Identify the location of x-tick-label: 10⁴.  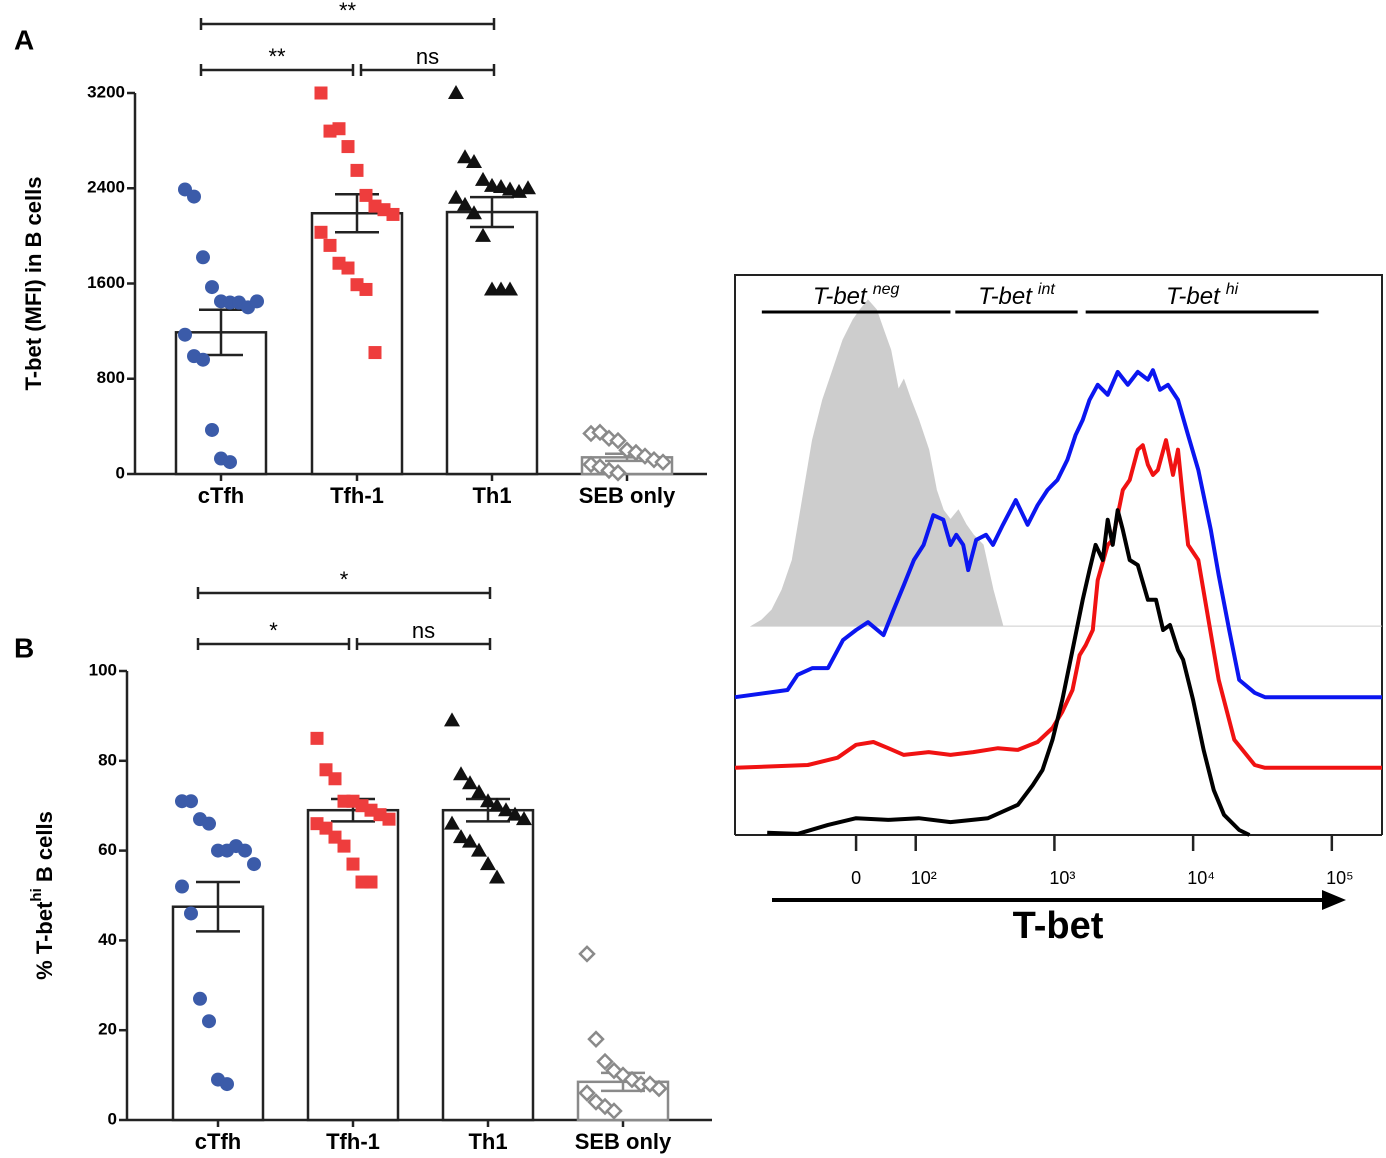
(1201, 878).